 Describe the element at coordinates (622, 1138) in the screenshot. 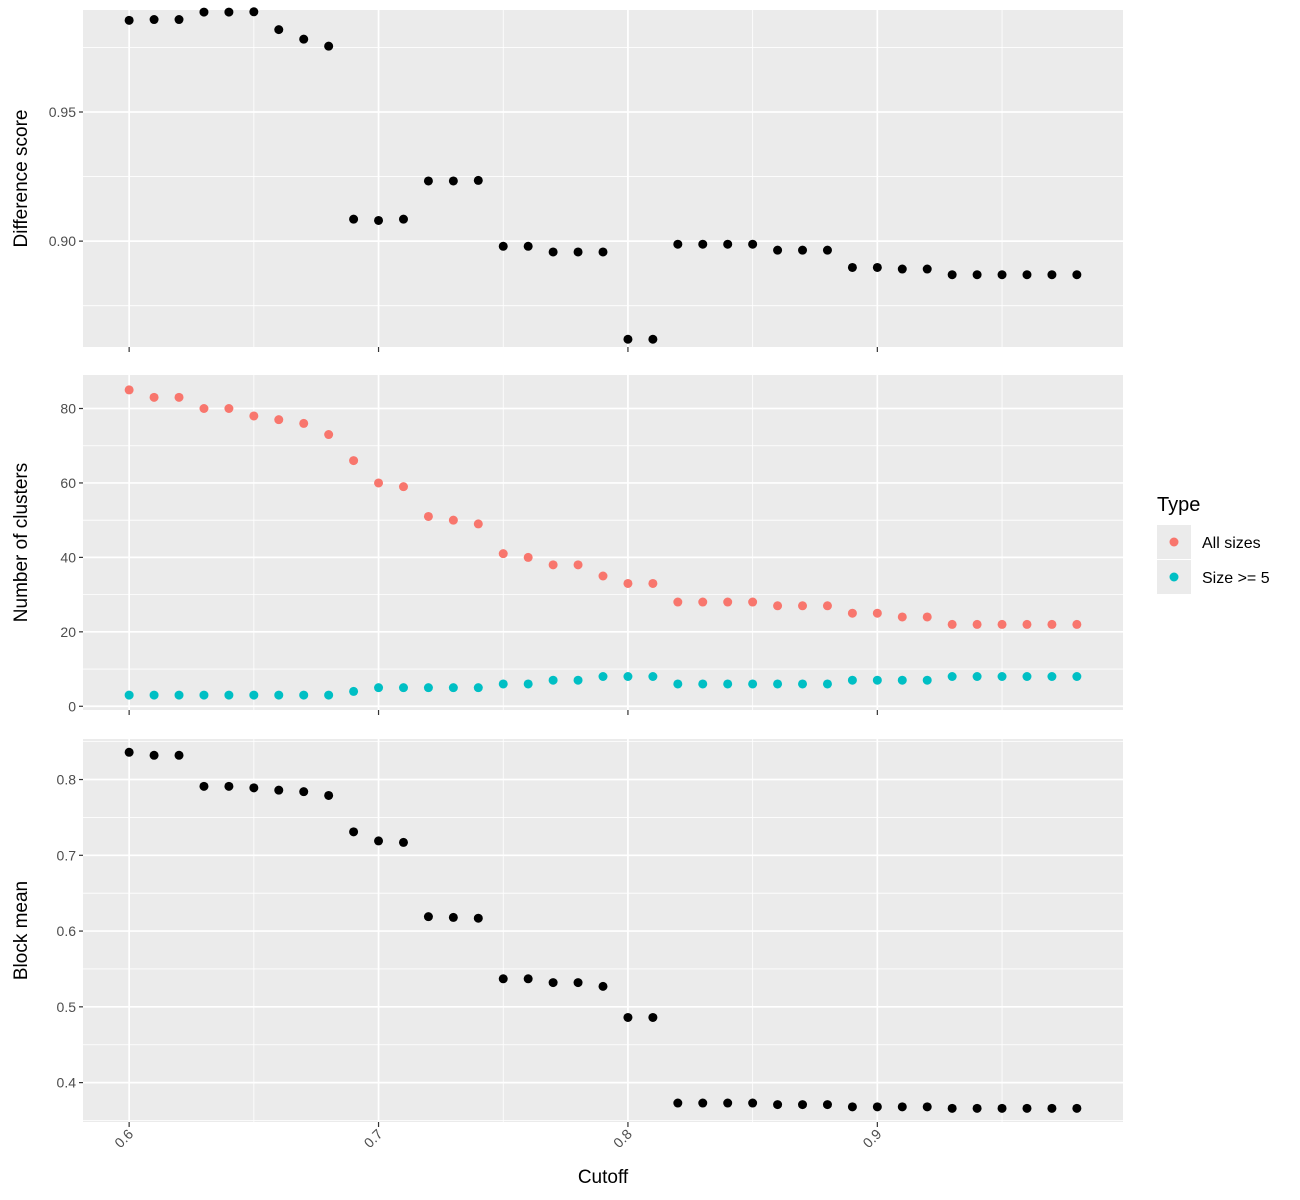

I see `x-tick-label: 0.8` at that location.